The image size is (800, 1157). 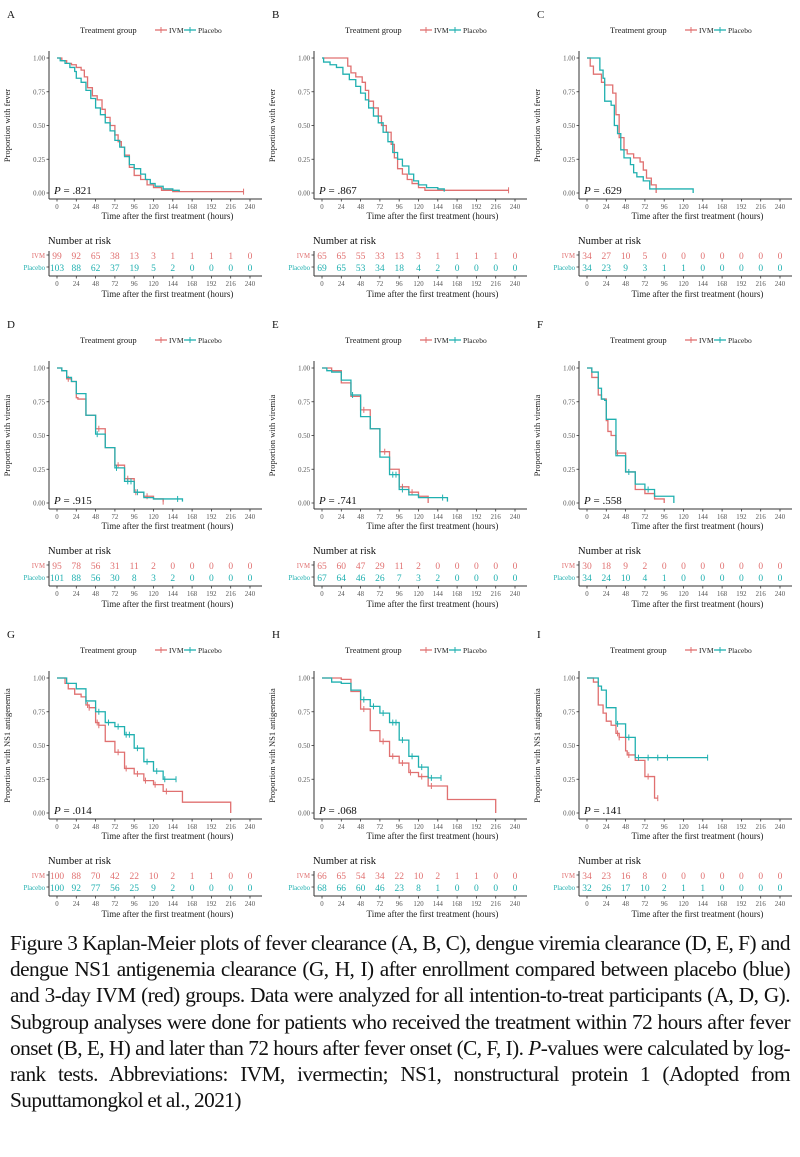 What do you see at coordinates (134, 257) in the screenshot?
I see `risk-count-ivm: 13` at bounding box center [134, 257].